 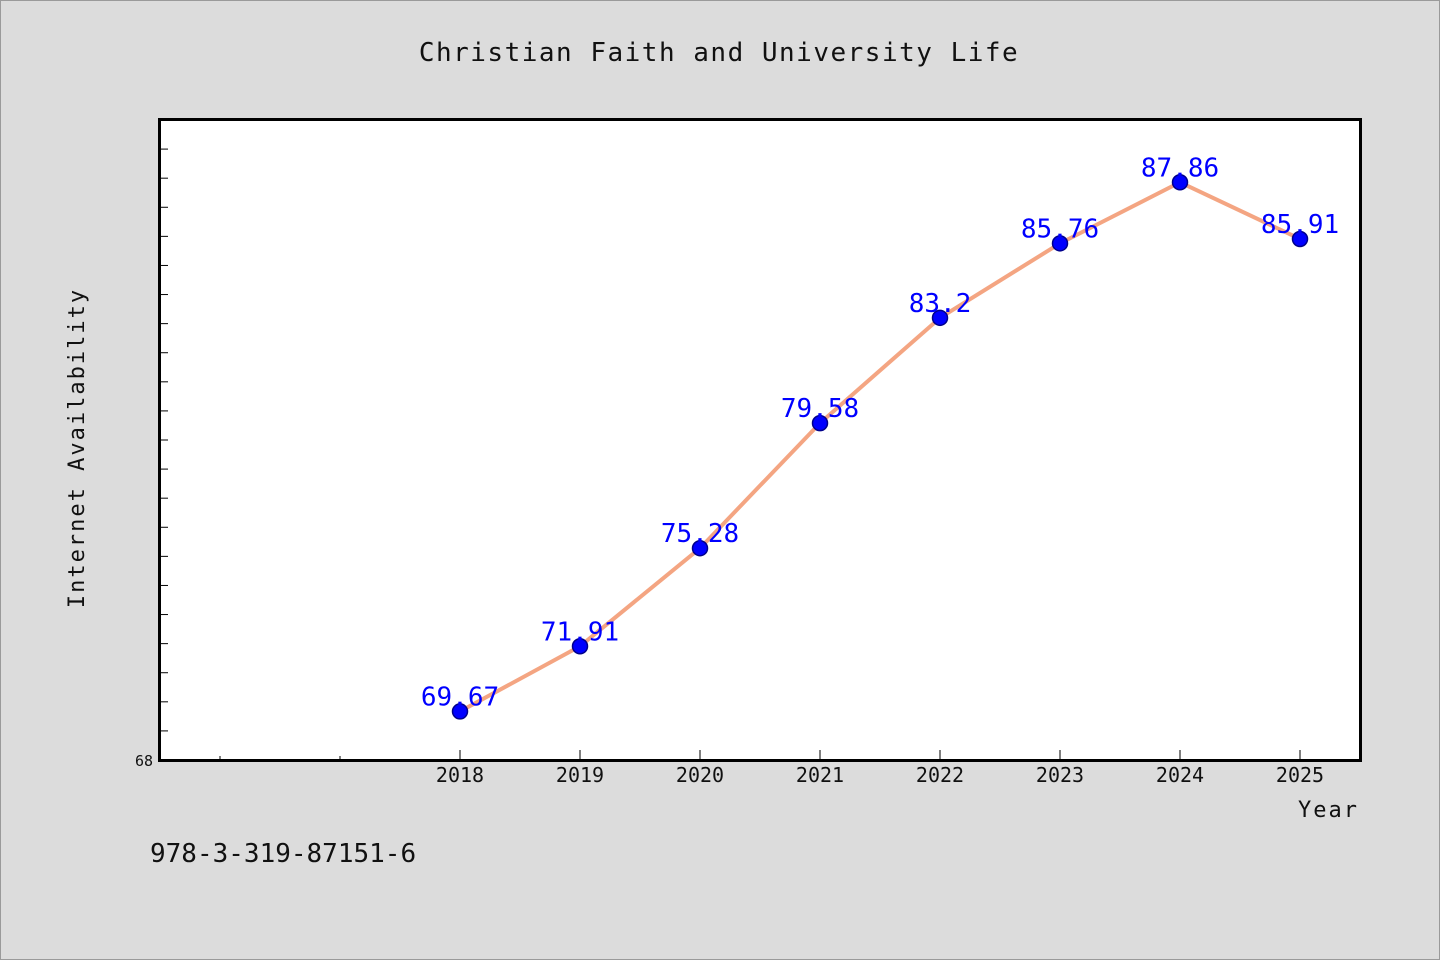 What do you see at coordinates (719, 53) in the screenshot?
I see `chart-title: Christian Faith and University Life` at bounding box center [719, 53].